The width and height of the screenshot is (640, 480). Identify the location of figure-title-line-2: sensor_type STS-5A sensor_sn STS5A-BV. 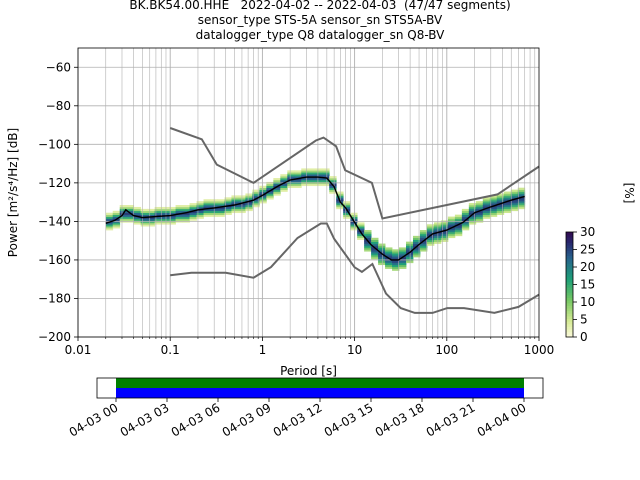
(320, 20).